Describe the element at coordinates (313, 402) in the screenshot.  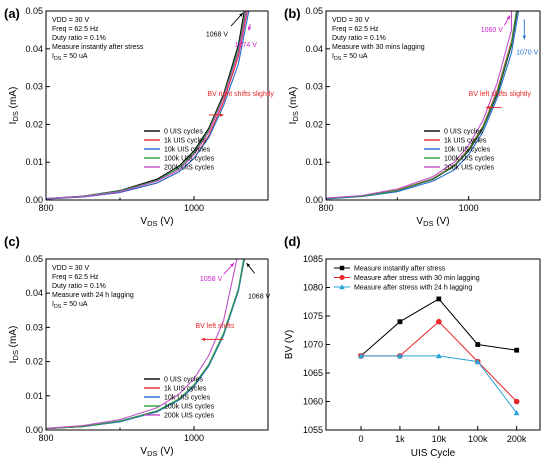
I see `y-tick-label: 1060` at that location.